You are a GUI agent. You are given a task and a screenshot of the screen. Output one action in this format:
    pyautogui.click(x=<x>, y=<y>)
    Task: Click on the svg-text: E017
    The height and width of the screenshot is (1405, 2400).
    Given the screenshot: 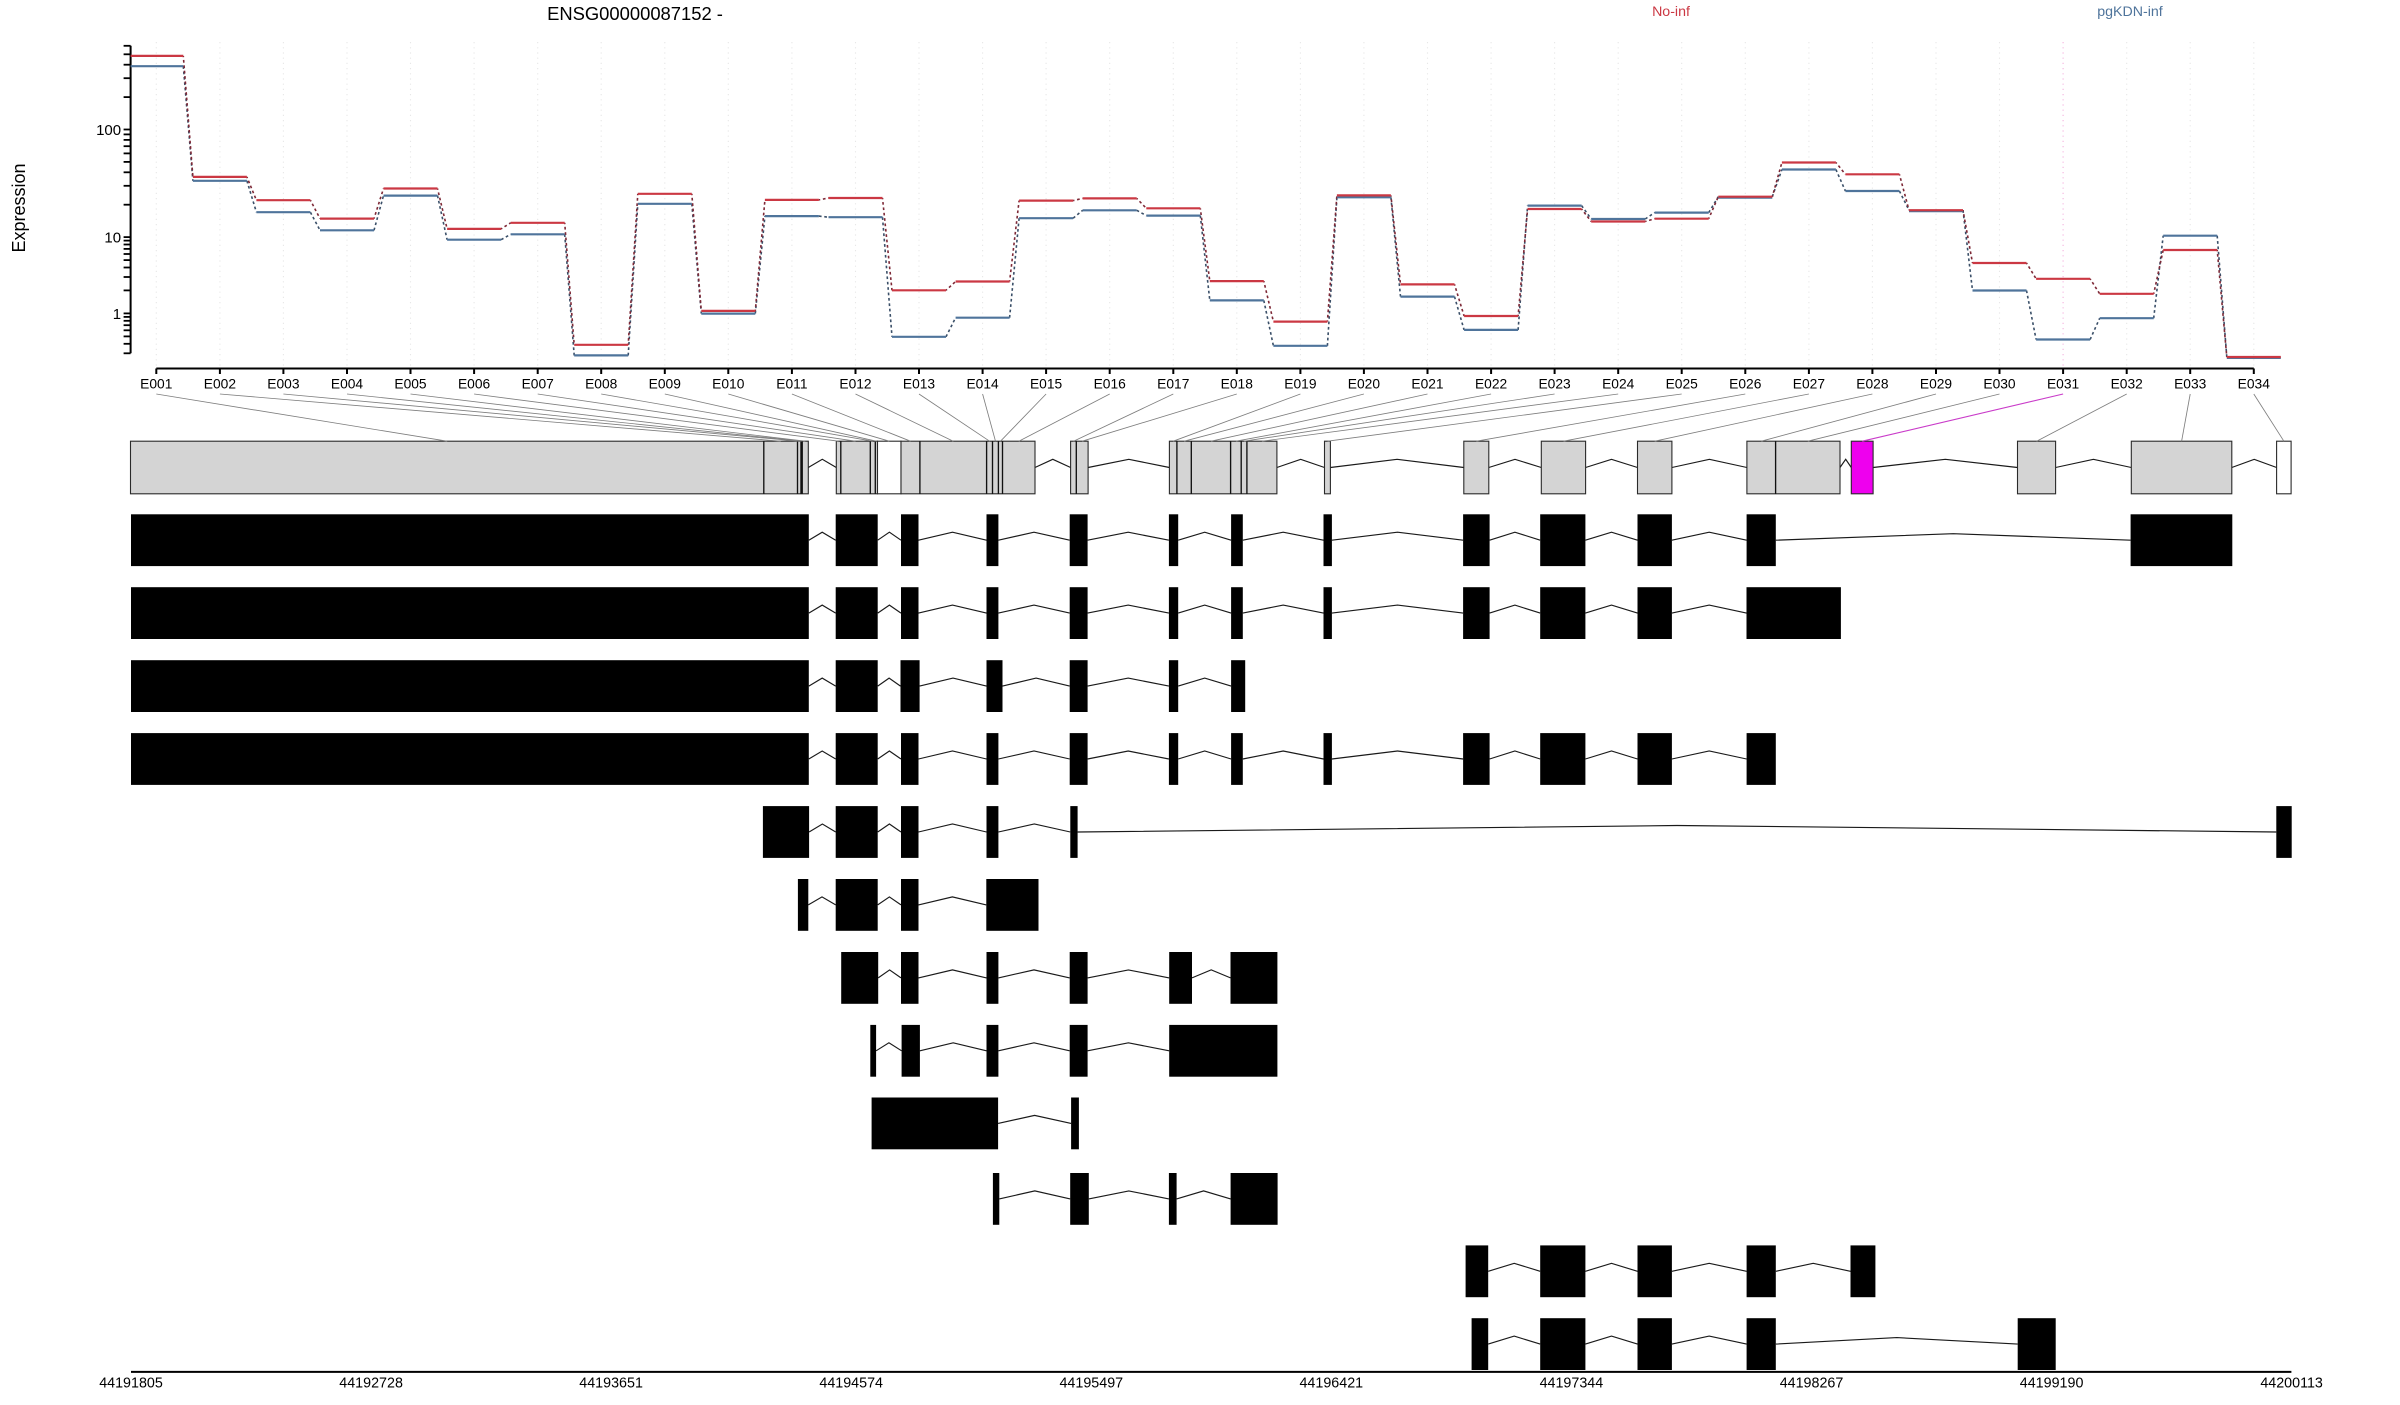 What is the action you would take?
    pyautogui.click(x=1173, y=384)
    